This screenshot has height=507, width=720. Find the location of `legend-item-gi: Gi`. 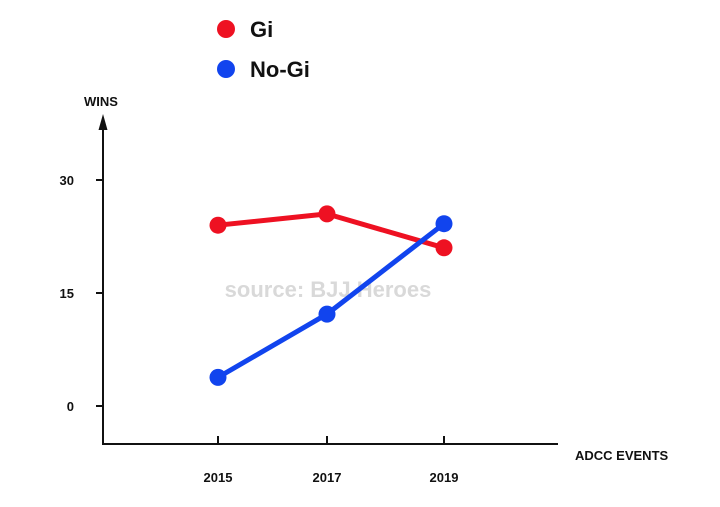

legend-item-gi: Gi is located at coordinates (245, 29).